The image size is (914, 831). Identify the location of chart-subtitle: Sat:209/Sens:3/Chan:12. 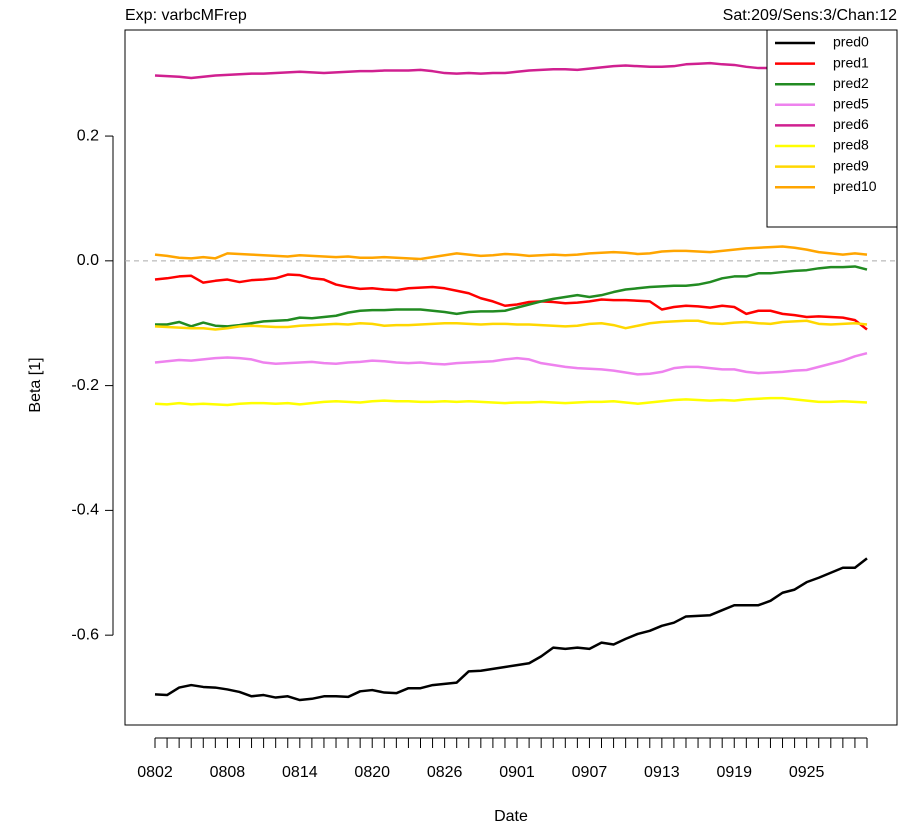
(810, 15).